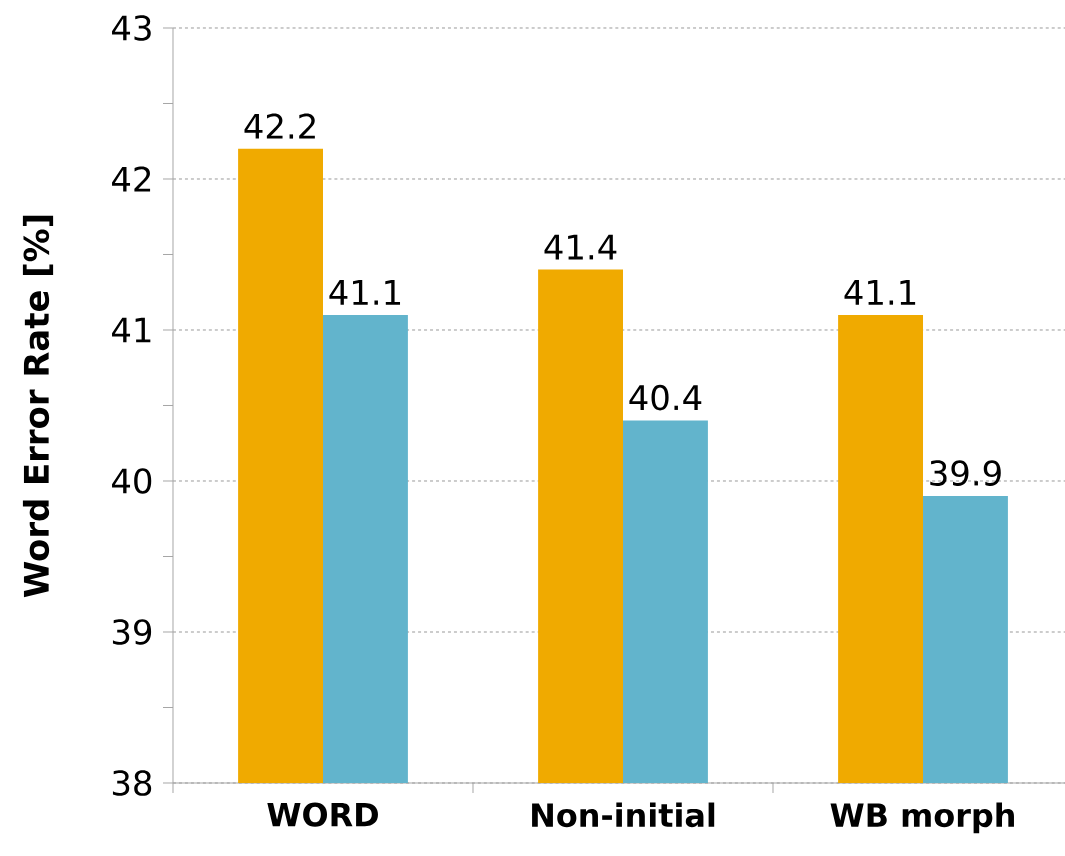 The width and height of the screenshot is (1065, 856). What do you see at coordinates (132, 632) in the screenshot?
I see `y-tick-label: 39` at bounding box center [132, 632].